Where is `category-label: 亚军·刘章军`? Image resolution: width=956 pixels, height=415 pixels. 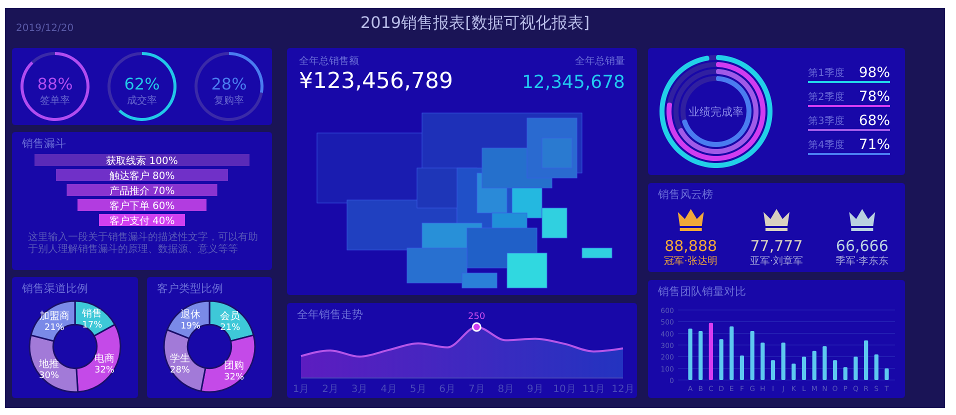
category-label: 亚军·刘章军 is located at coordinates (777, 261).